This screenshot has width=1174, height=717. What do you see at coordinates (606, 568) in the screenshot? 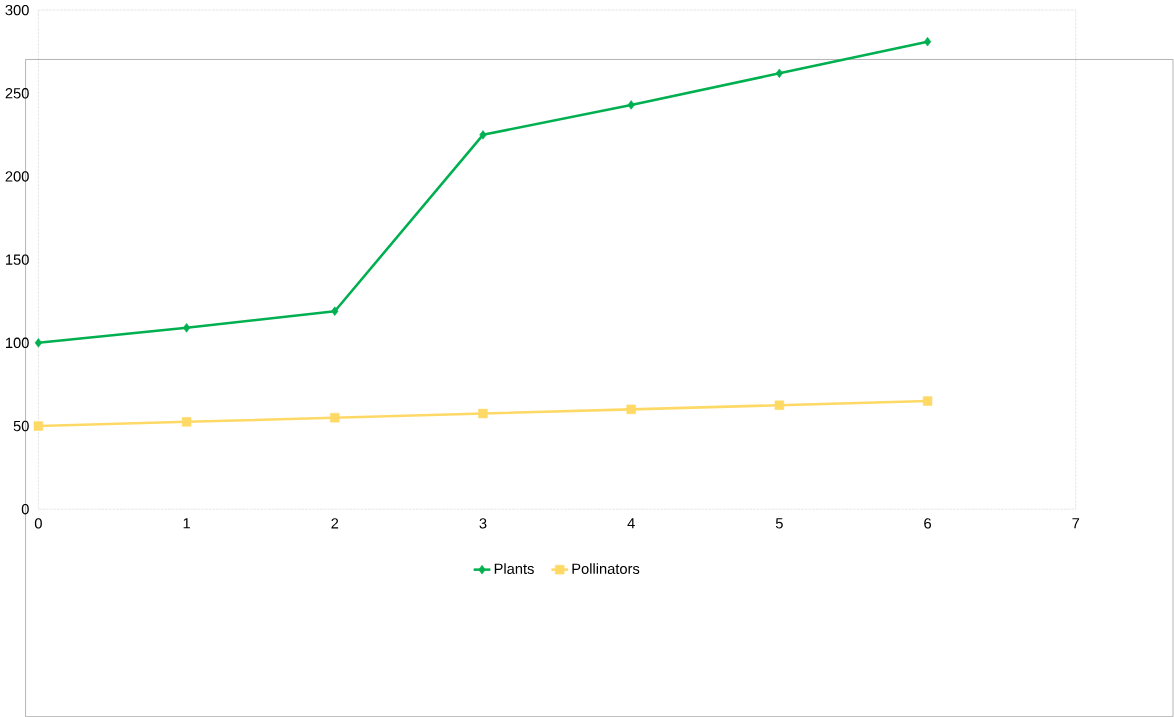
I see `legend-label: Pollinators` at bounding box center [606, 568].